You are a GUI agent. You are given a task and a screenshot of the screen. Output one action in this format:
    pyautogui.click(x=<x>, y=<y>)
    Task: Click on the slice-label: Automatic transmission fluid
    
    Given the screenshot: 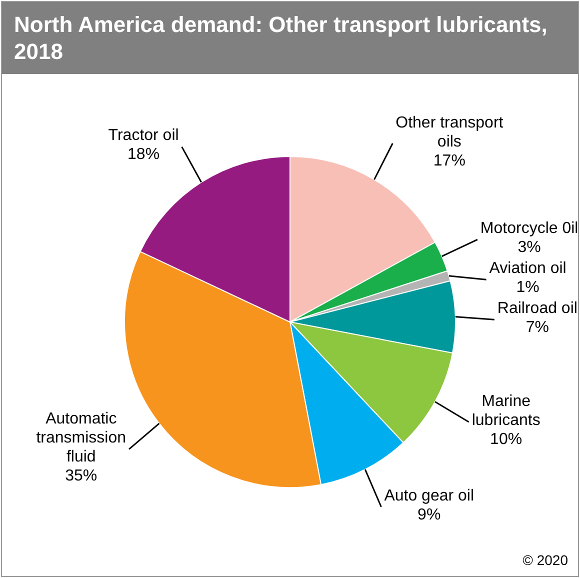 What is the action you would take?
    pyautogui.click(x=81, y=438)
    